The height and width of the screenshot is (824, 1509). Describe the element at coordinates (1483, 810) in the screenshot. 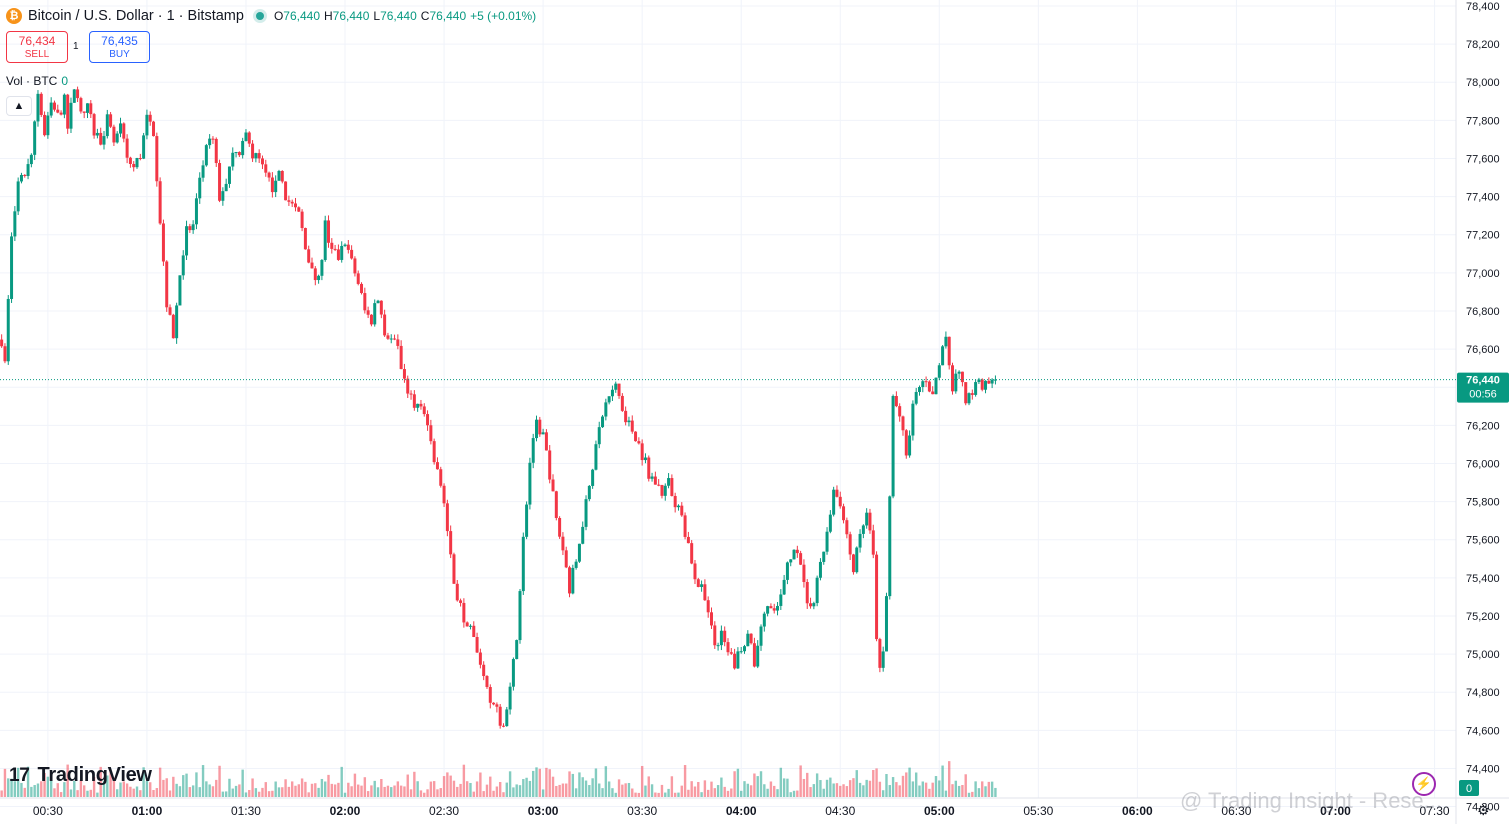

I see `gear-icon: ⚙` at that location.